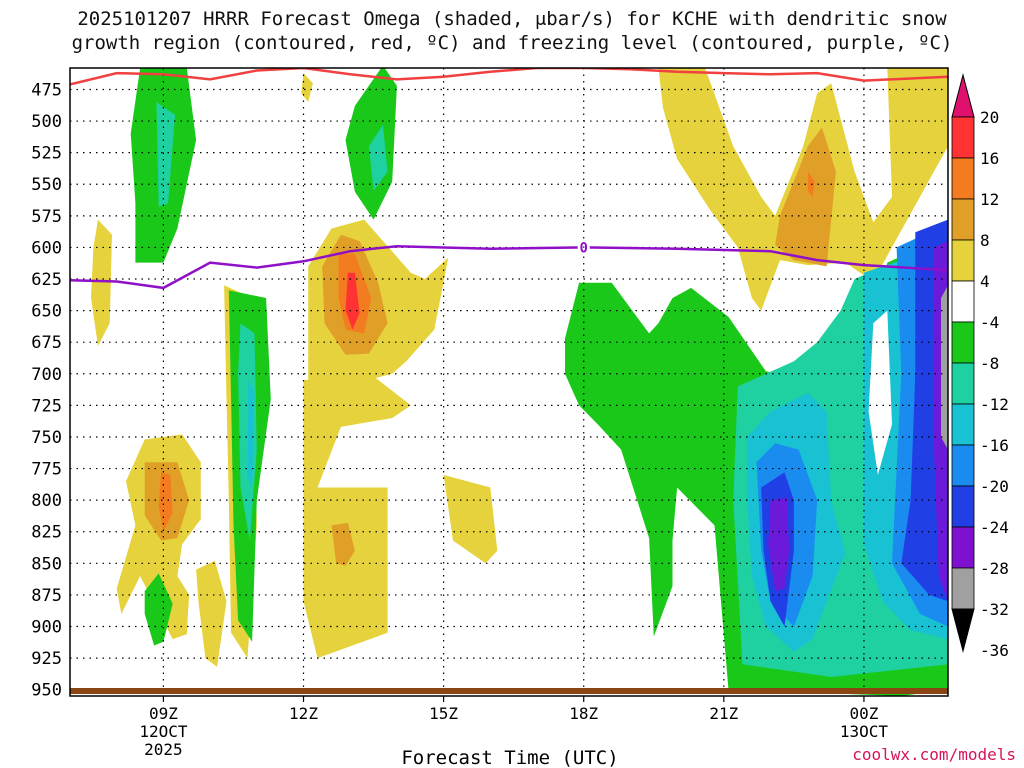  I want to click on colorbar-label-5: -4, so click(989, 322).